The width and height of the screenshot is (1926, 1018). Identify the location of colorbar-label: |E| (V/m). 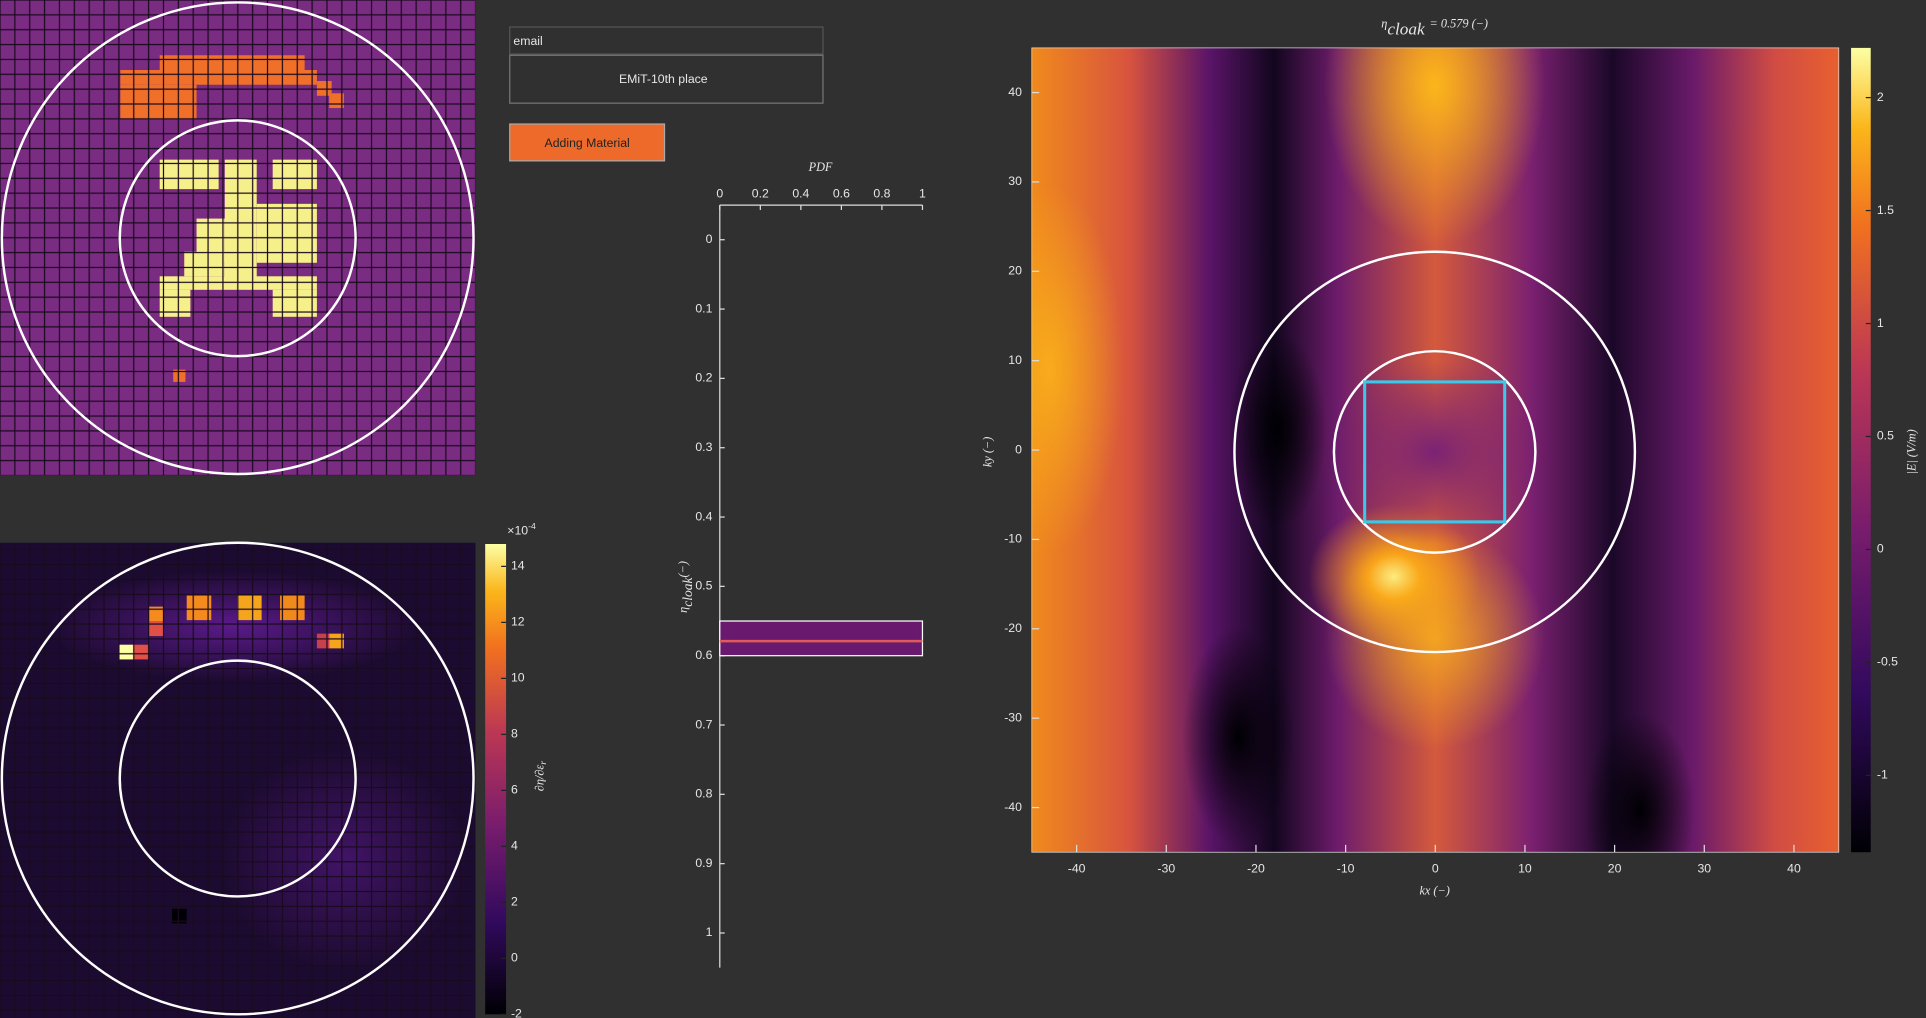
(1911, 451).